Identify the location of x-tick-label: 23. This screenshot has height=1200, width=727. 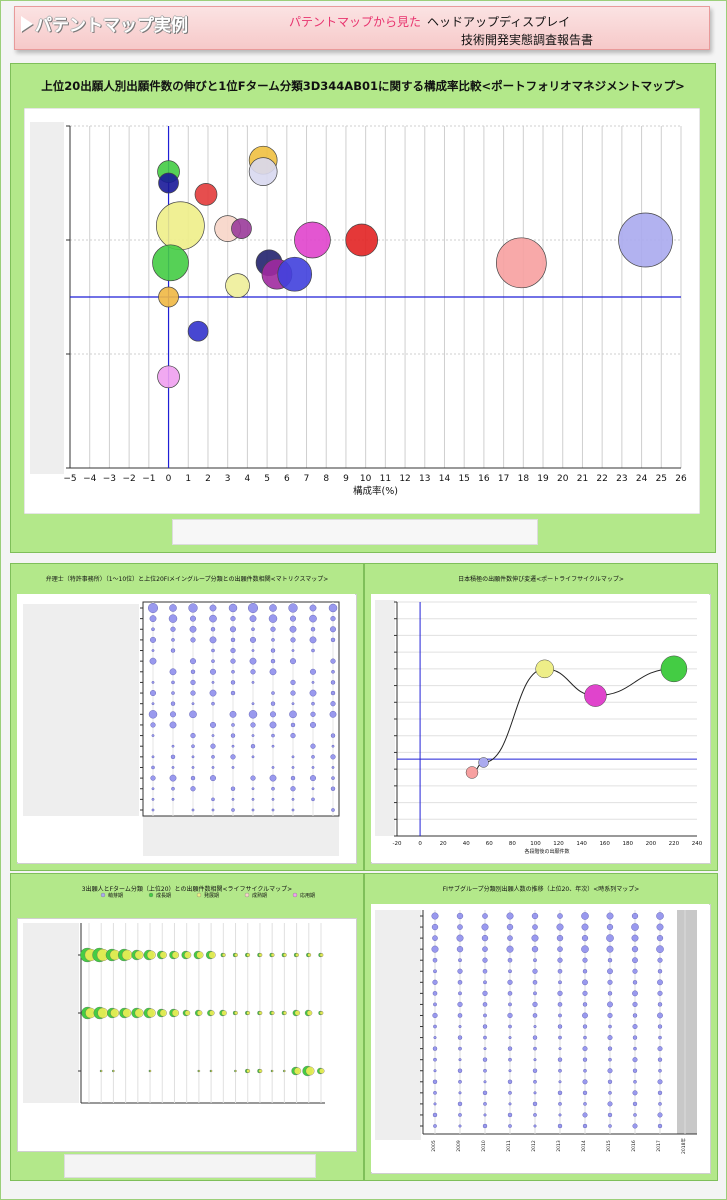
(621, 479).